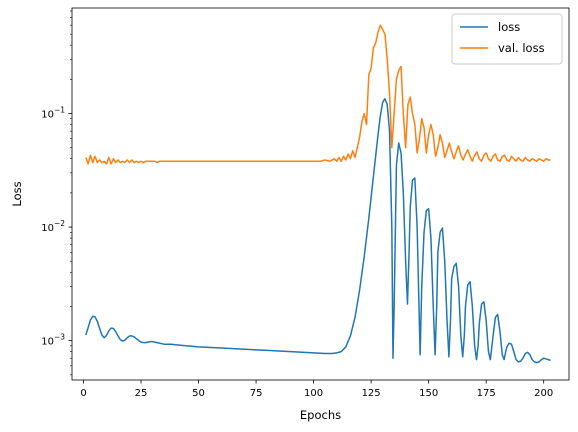 Image resolution: width=578 pixels, height=432 pixels. Describe the element at coordinates (543, 393) in the screenshot. I see `x-tick-label: 200` at that location.